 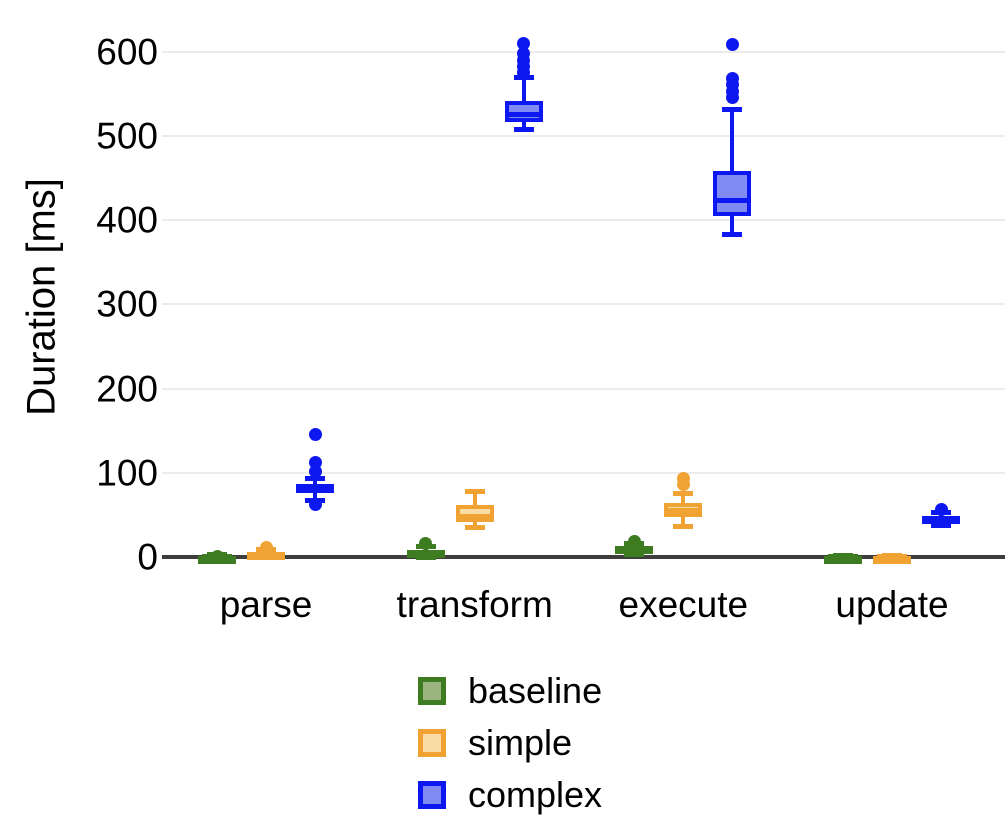 I want to click on box-complex-execute-rect, so click(x=732, y=193).